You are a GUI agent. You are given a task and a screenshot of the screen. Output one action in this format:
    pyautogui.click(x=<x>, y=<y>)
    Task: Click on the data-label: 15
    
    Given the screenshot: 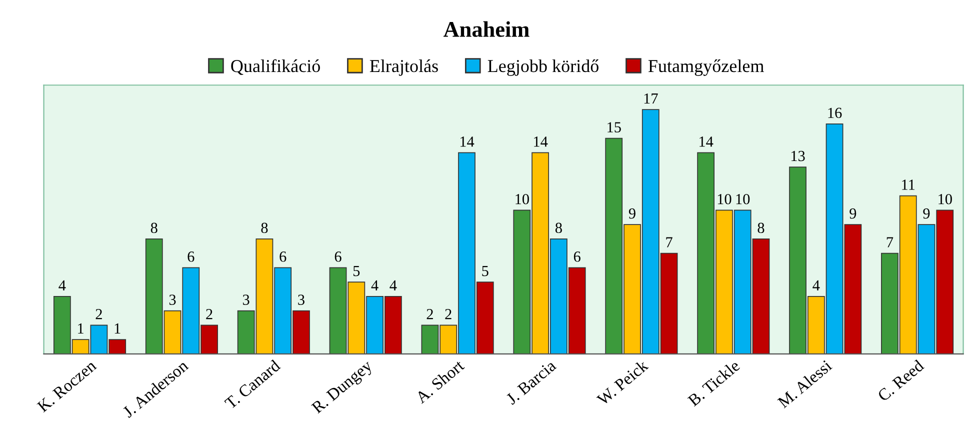 What is the action you would take?
    pyautogui.click(x=614, y=127)
    